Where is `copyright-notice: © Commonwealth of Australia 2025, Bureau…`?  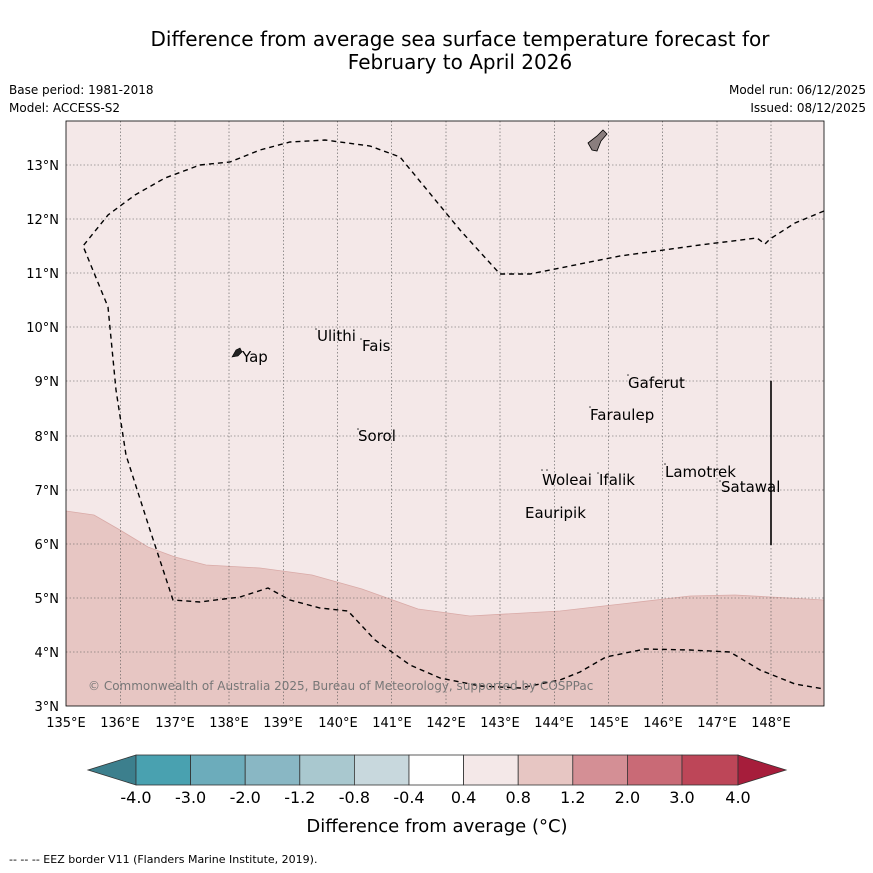
copyright-notice: © Commonwealth of Australia 2025, Bureau… is located at coordinates (340, 686).